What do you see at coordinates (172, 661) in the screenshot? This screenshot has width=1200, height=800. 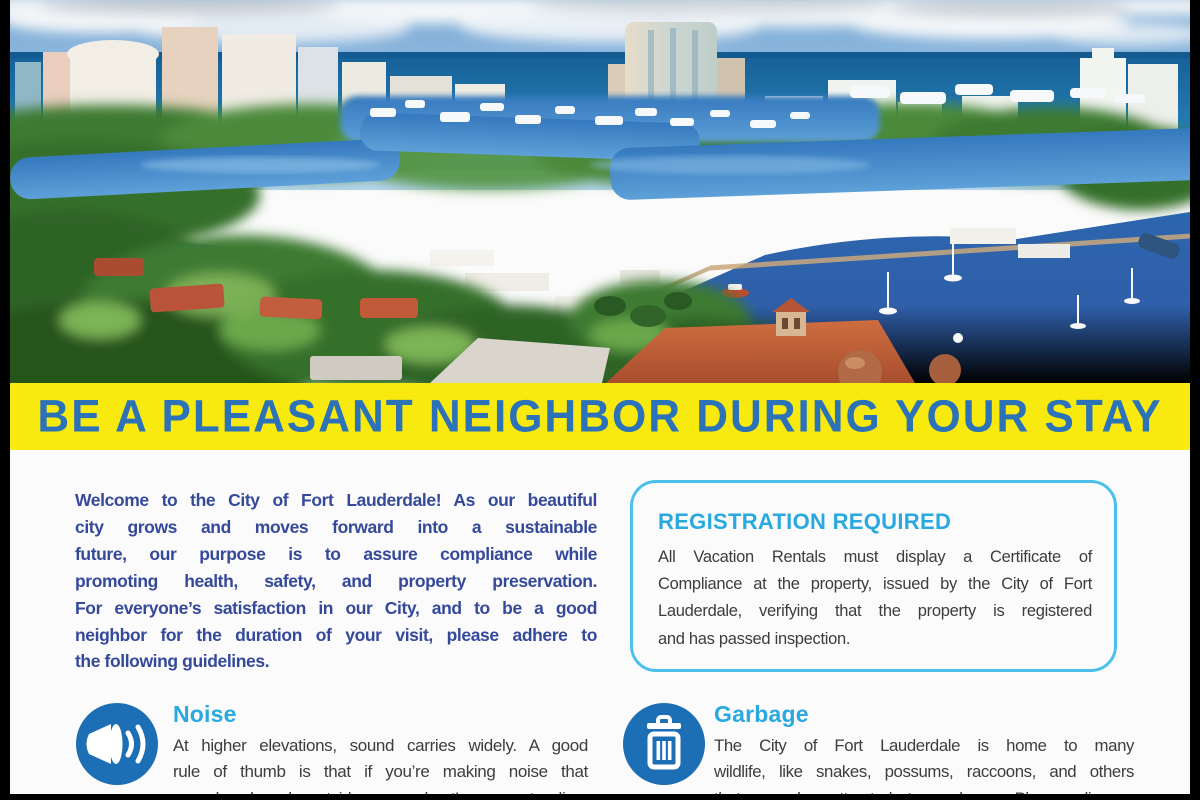 I see `text-line: the following guidelines.` at bounding box center [172, 661].